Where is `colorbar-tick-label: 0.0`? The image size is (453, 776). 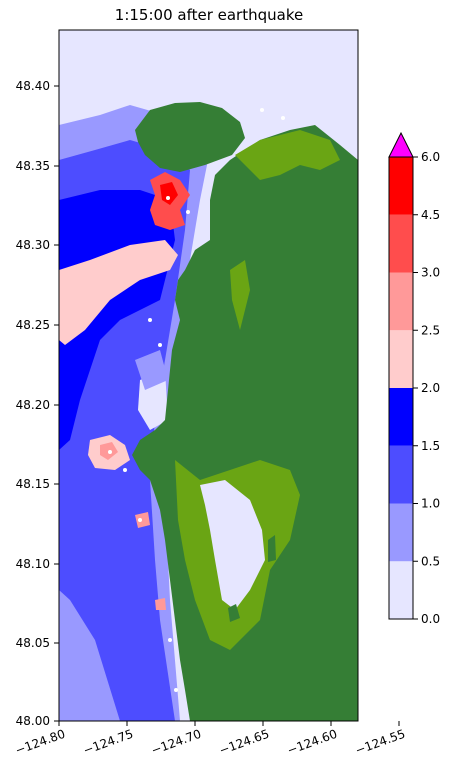
colorbar-tick-label: 0.0 is located at coordinates (430, 619).